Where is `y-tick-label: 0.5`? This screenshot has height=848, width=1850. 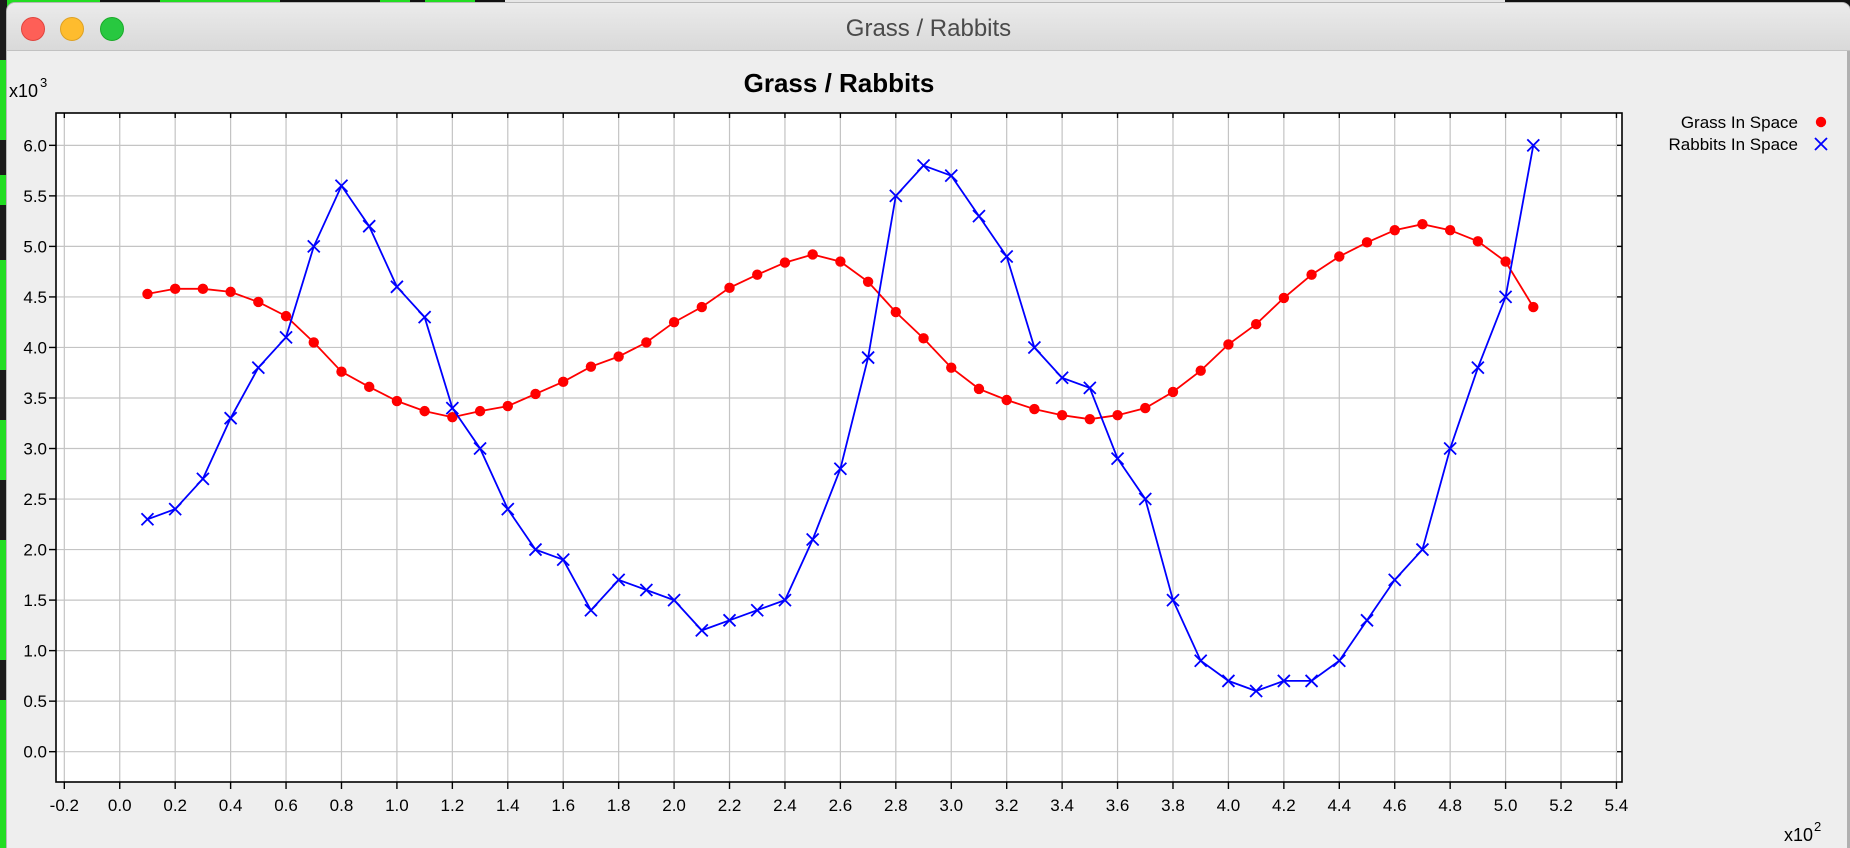
y-tick-label: 0.5 is located at coordinates (35, 701).